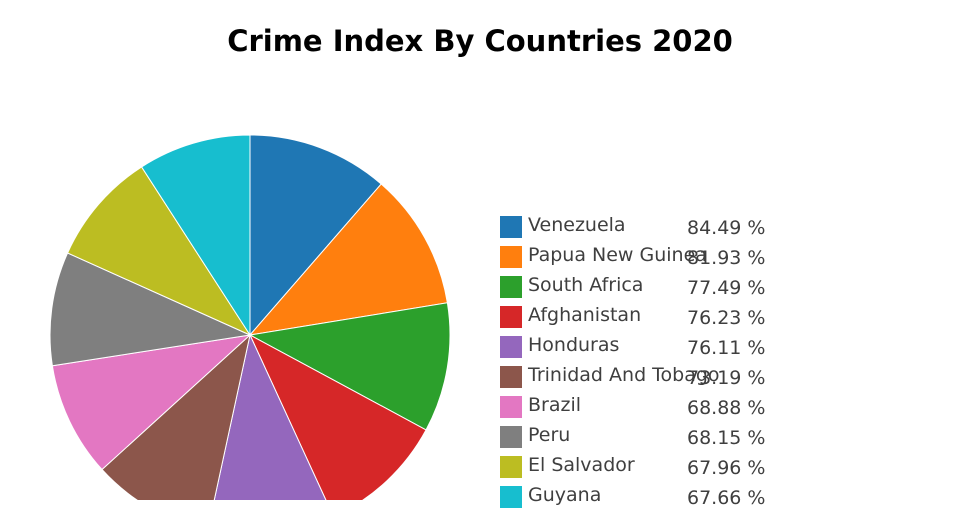 This screenshot has width=960, height=514. I want to click on legend-label: El Salvador, so click(581, 465).